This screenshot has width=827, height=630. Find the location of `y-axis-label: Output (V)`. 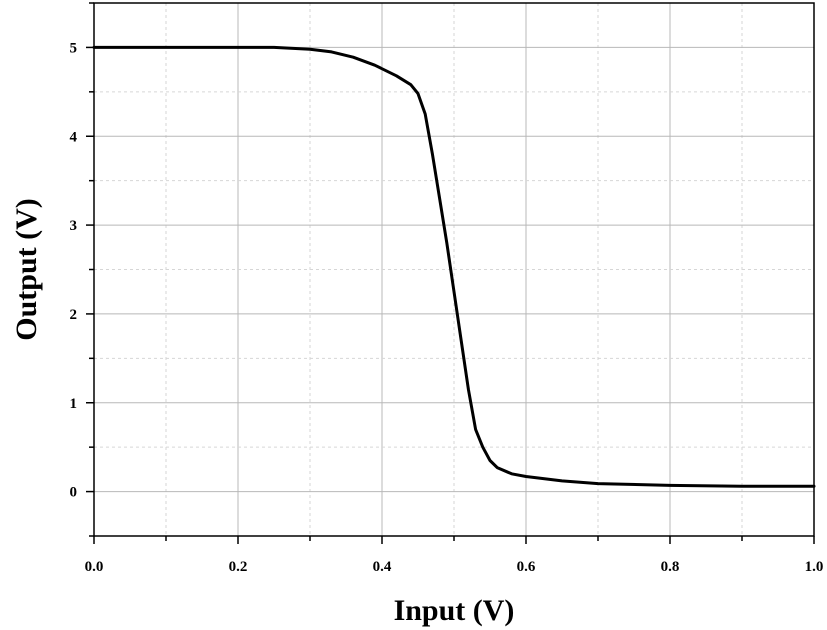

y-axis-label: Output (V) is located at coordinates (26, 269).